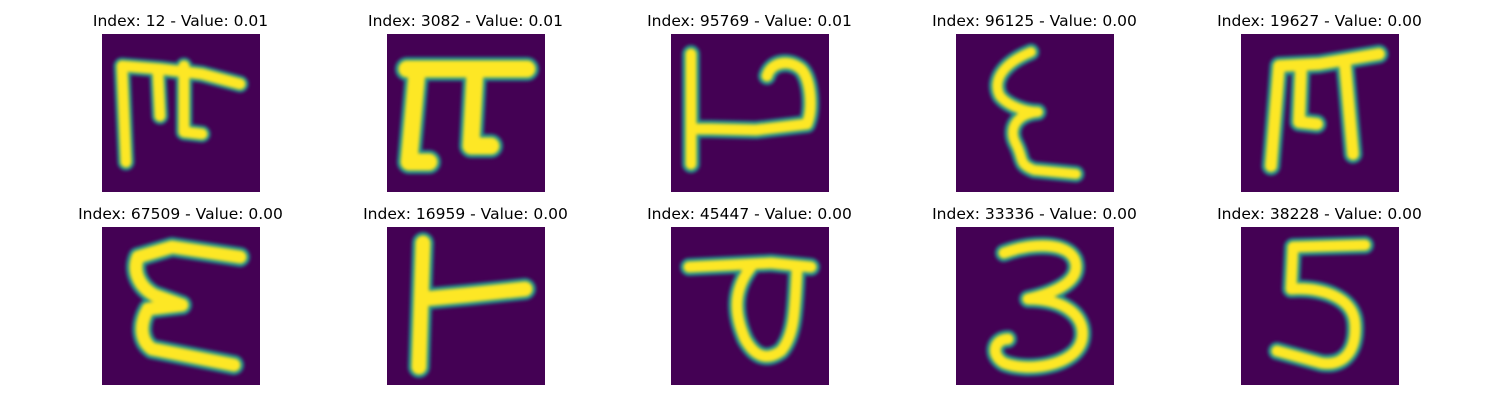 Image resolution: width=1500 pixels, height=400 pixels. Describe the element at coordinates (467, 115) in the screenshot. I see `glyph-2-icon` at that location.